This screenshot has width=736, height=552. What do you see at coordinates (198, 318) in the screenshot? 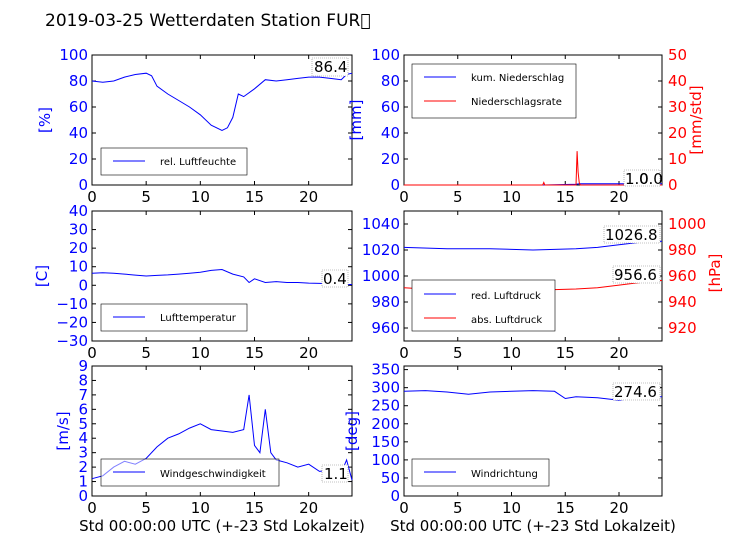
I see `temperature-legend-label: Lufttemperatur` at bounding box center [198, 318].